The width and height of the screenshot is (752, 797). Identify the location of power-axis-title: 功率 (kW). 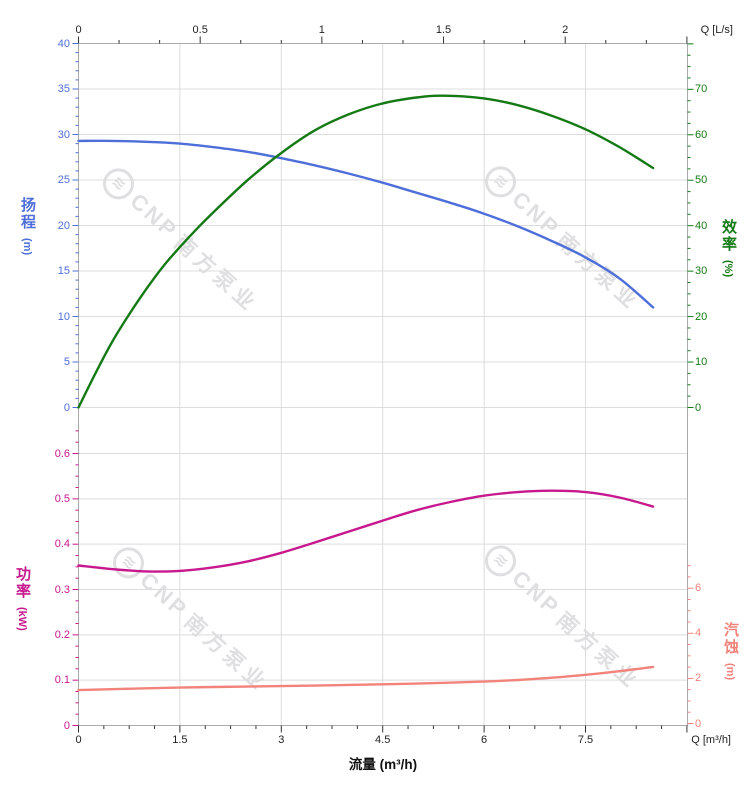
(22, 598).